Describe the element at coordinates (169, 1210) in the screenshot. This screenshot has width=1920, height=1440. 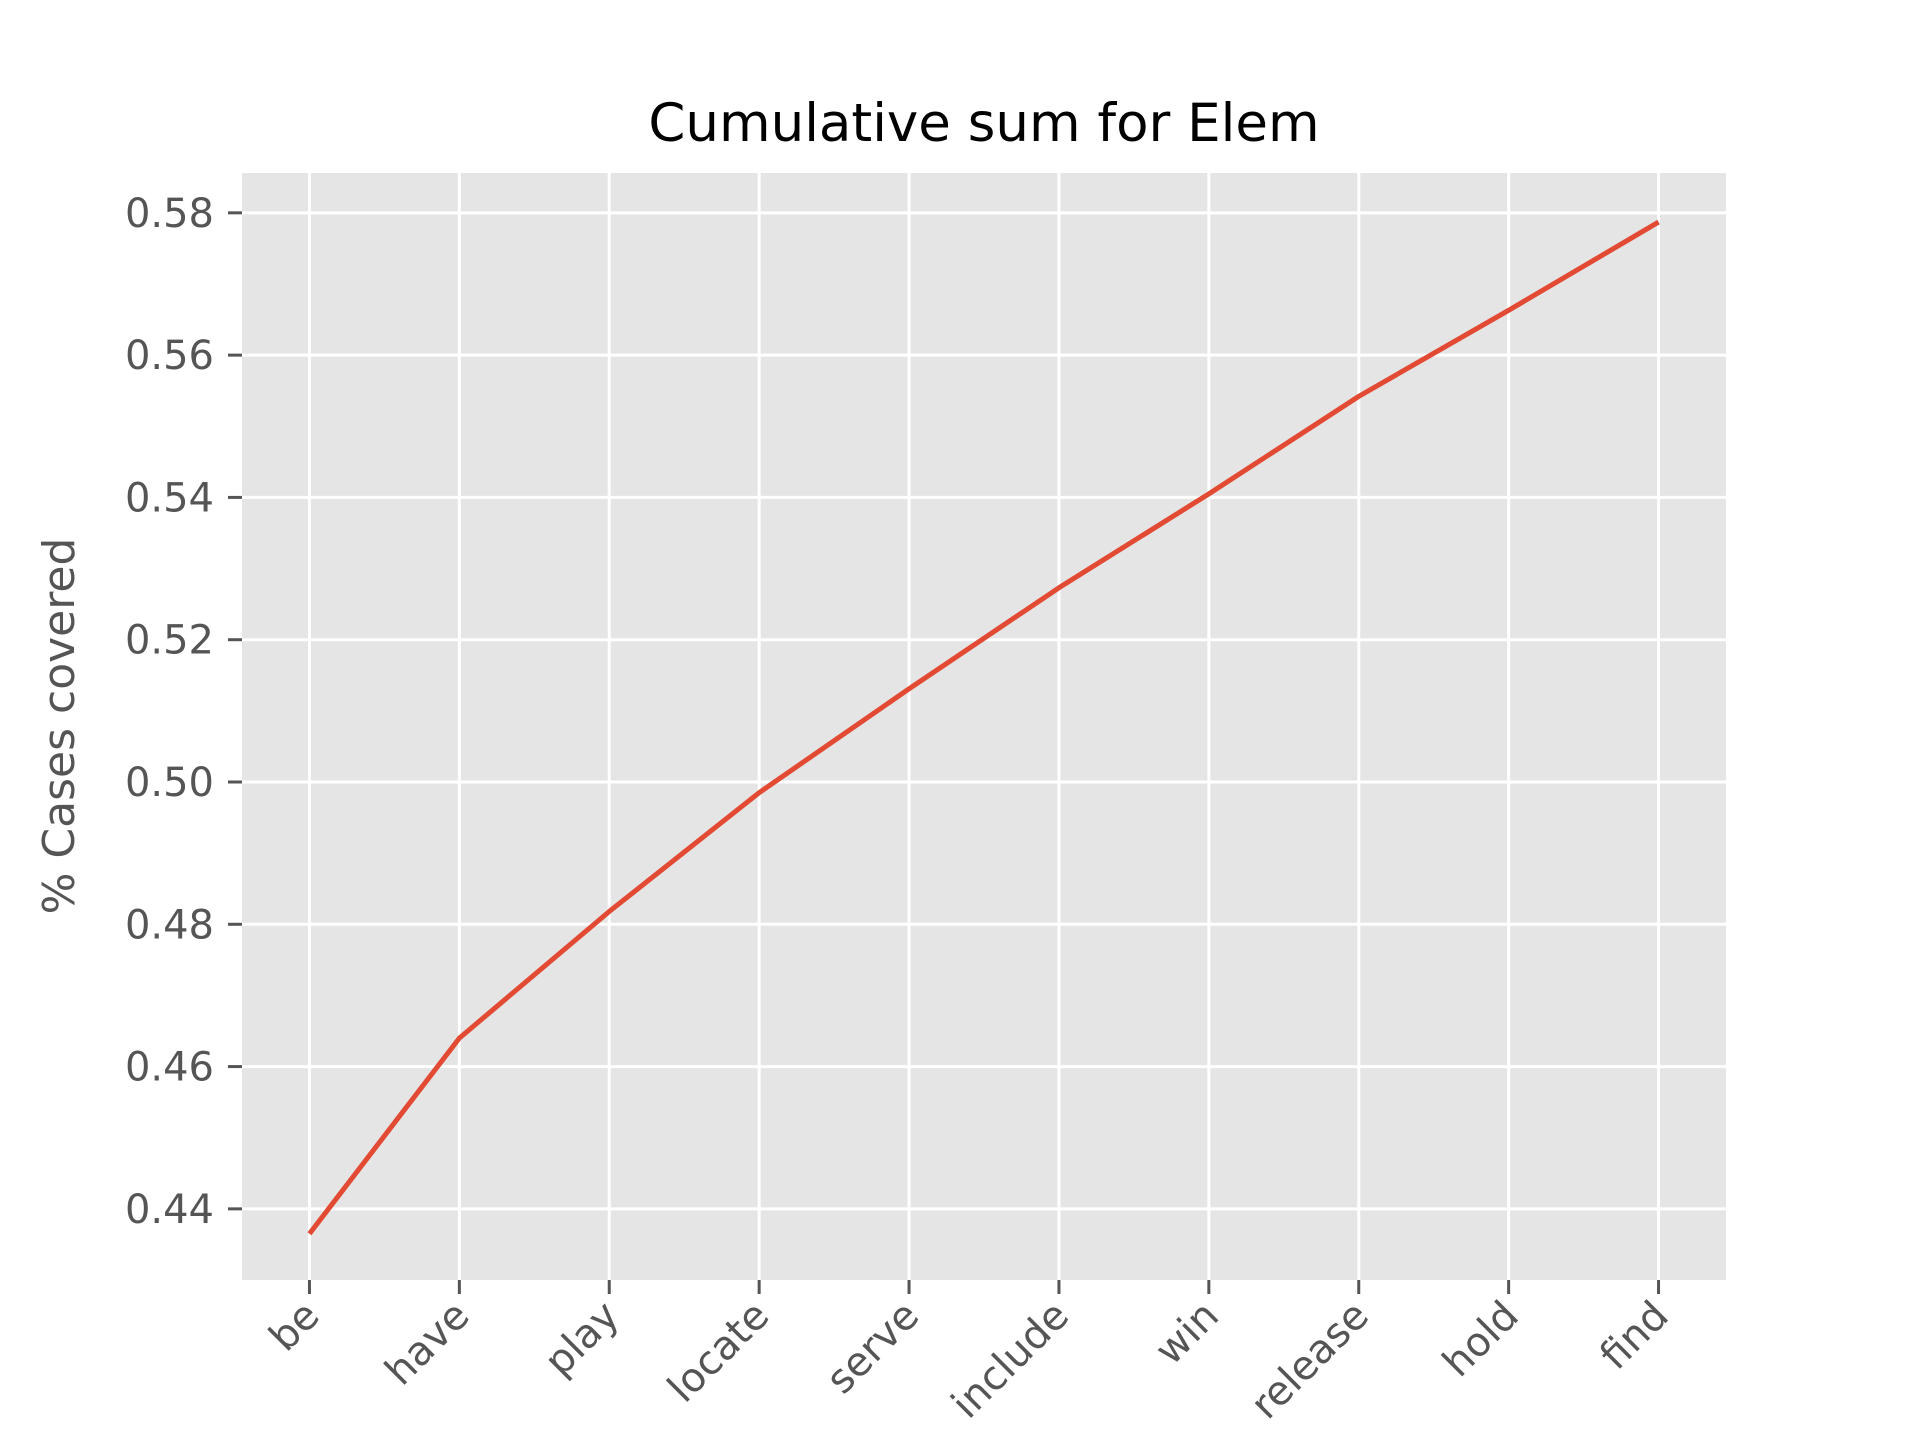
I see `y-tick-label: 0.44` at that location.